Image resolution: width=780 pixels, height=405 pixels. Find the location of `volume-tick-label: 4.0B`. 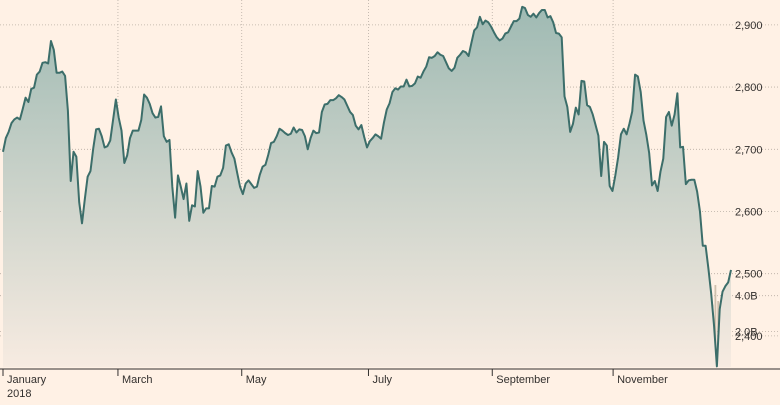

volume-tick-label: 4.0B is located at coordinates (746, 297).